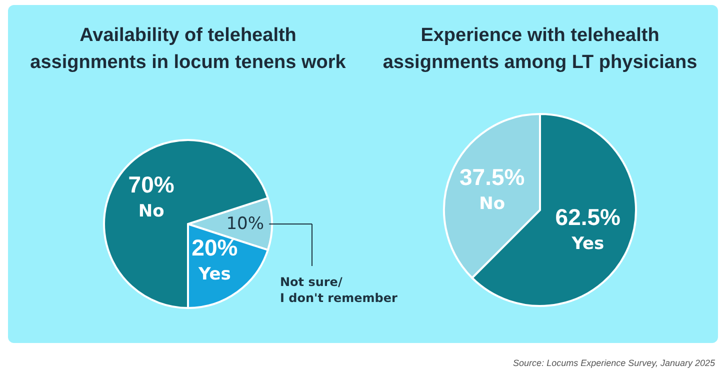  Describe the element at coordinates (186, 224) in the screenshot. I see `pie-slice` at that location.